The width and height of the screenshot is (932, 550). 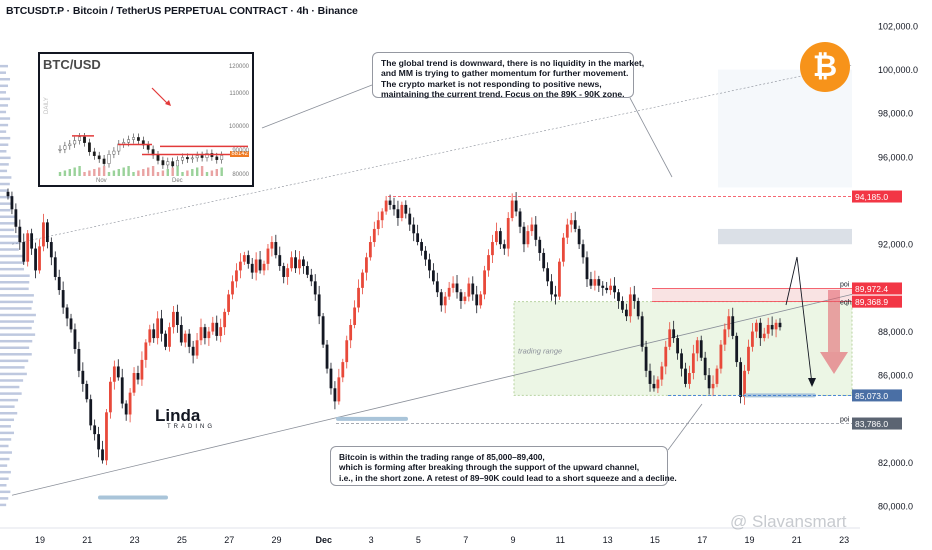 I want to click on down-arrow-shaft, so click(x=834, y=321).